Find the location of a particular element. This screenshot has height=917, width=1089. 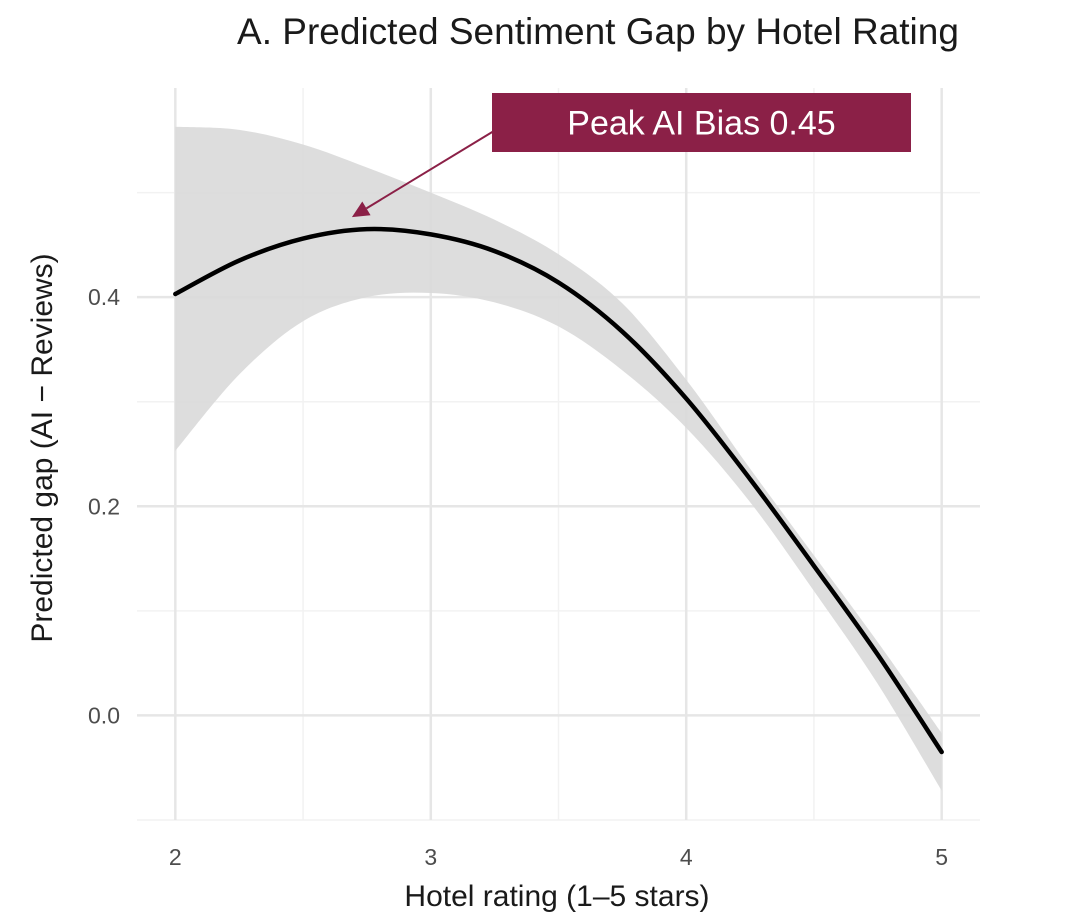

x-axis-title: Hotel rating (1–5 stars) is located at coordinates (556, 896).